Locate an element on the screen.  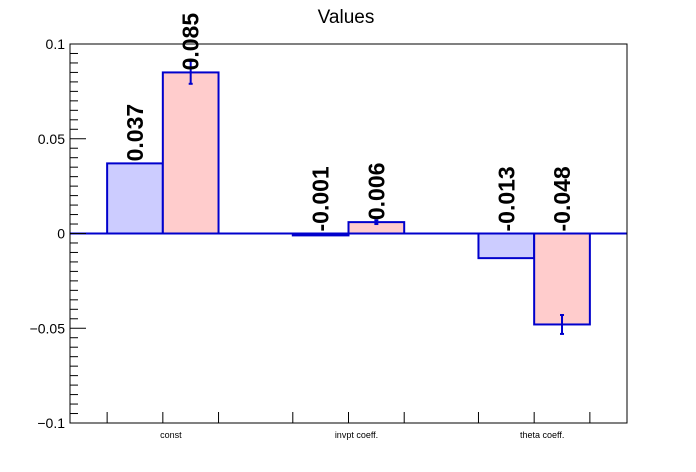
y-tick-label: −0.1 is located at coordinates (51, 423).